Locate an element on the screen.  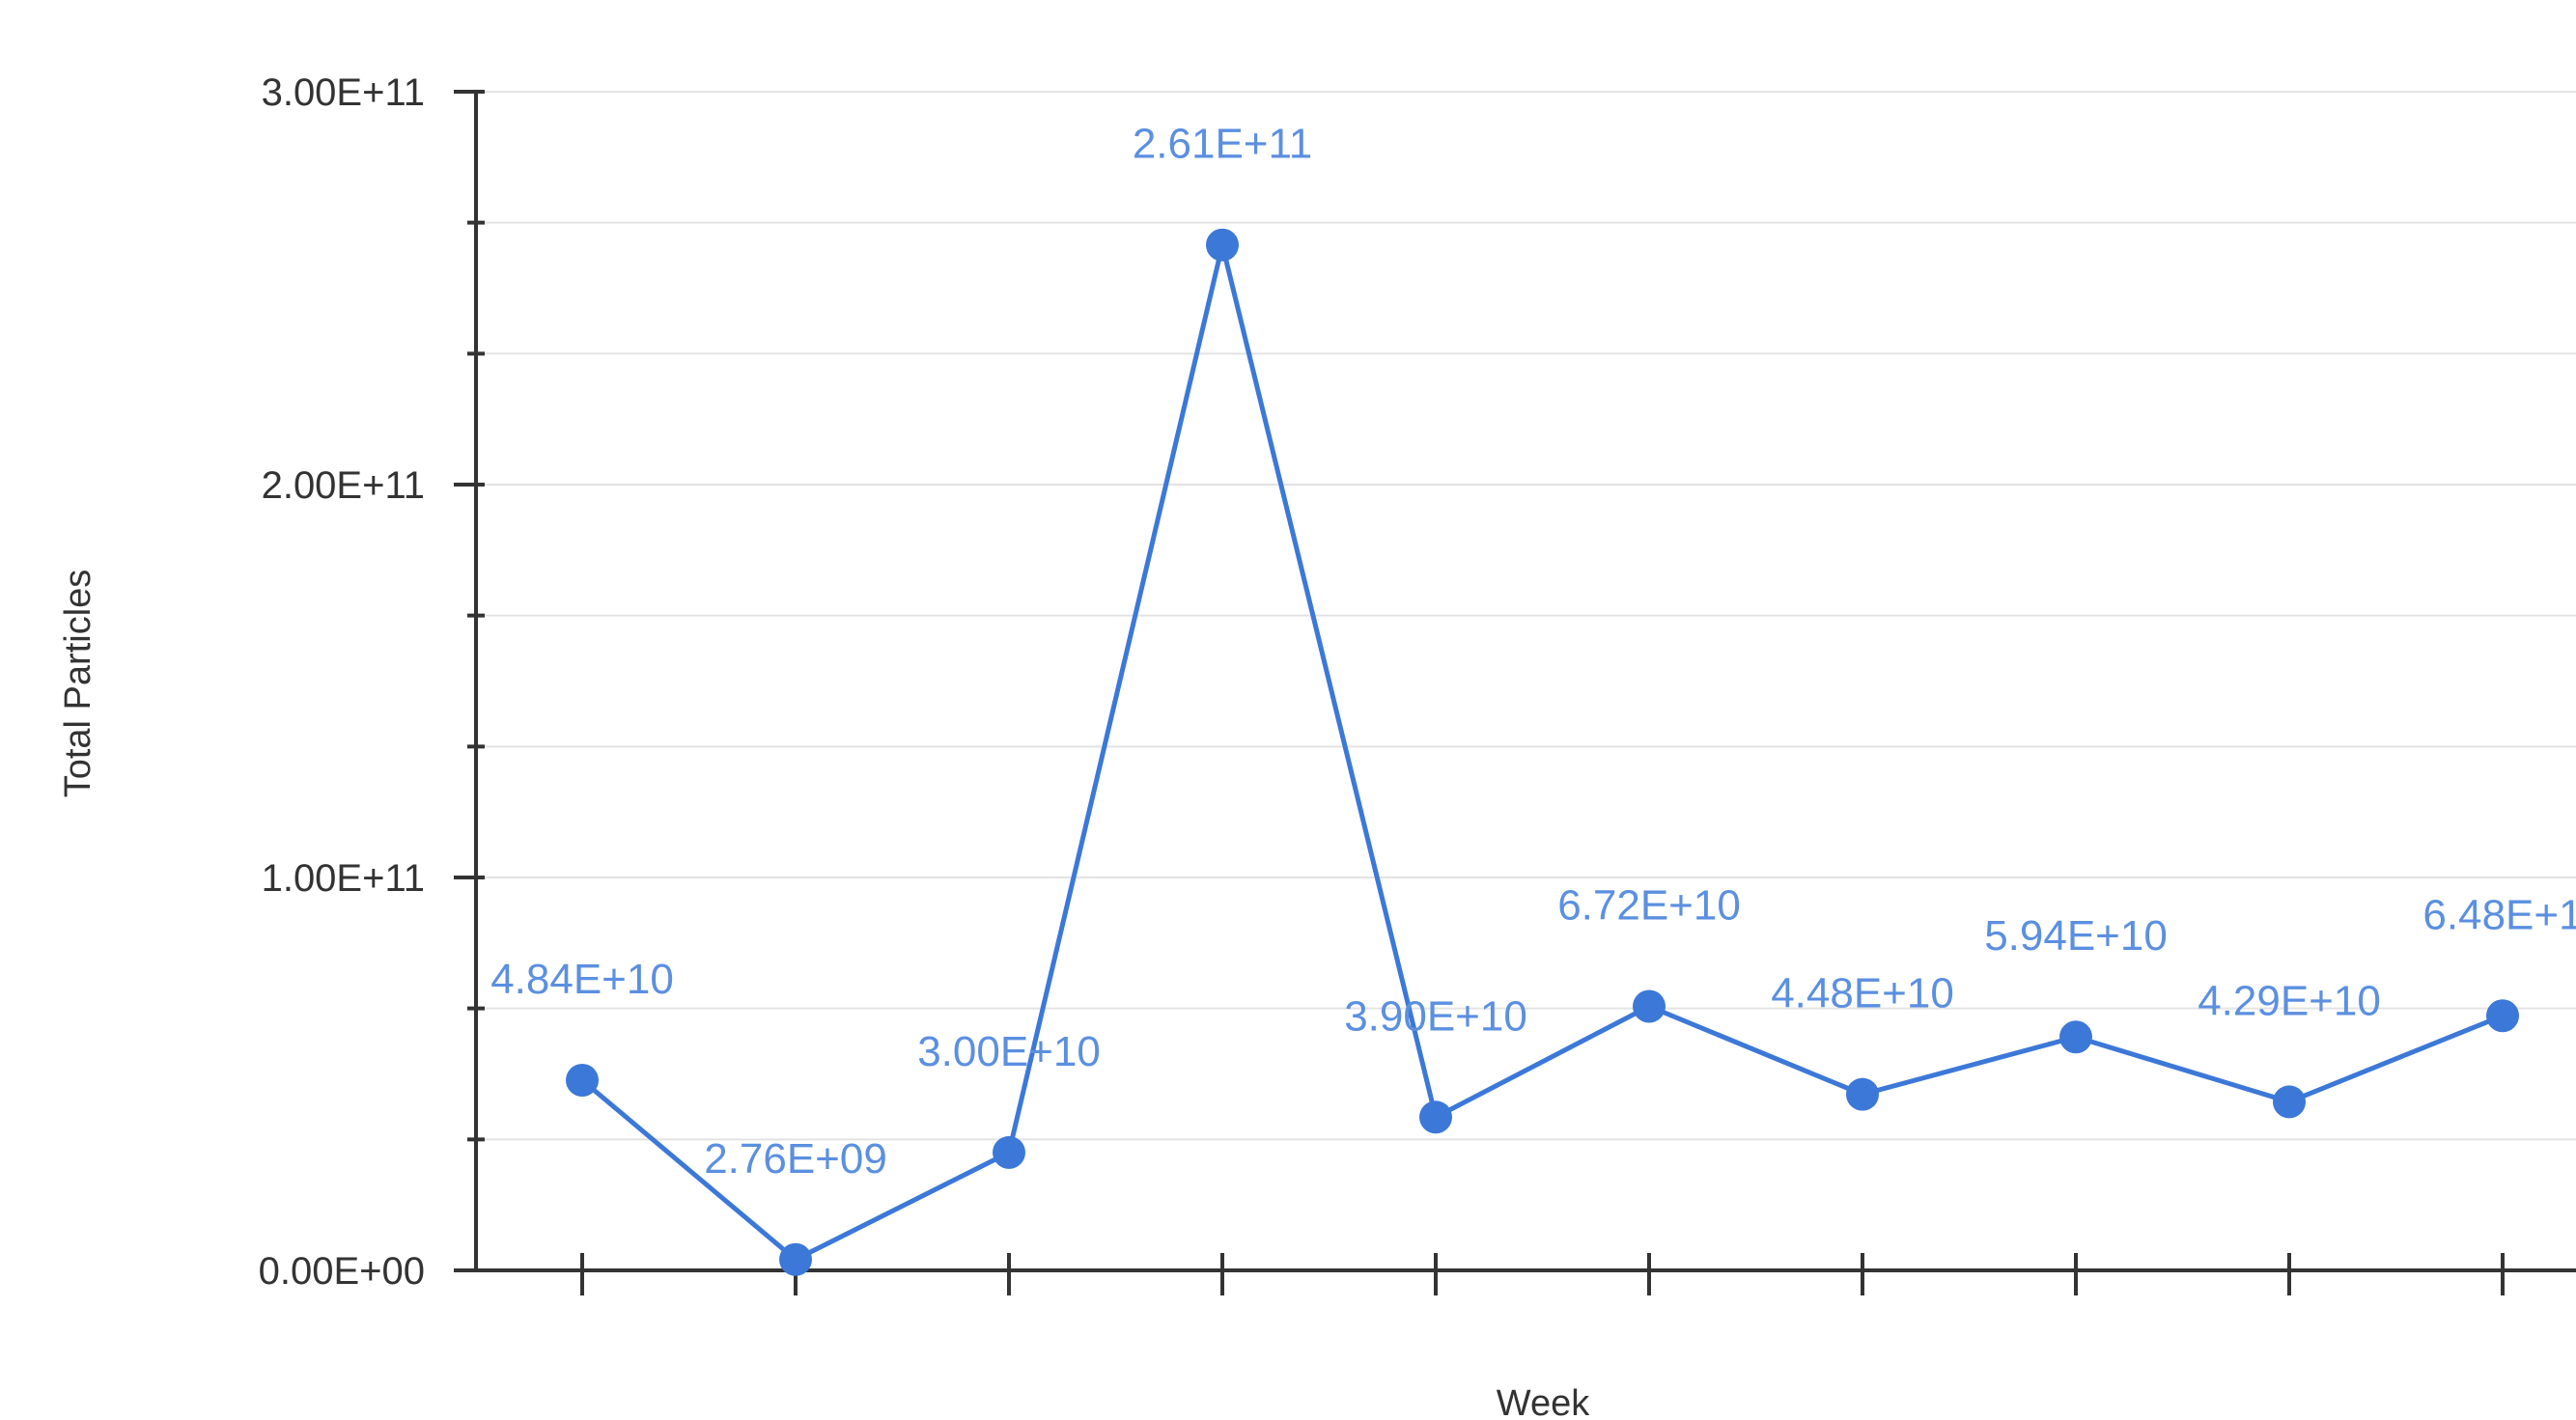
x-ticks is located at coordinates (1543, 1274).